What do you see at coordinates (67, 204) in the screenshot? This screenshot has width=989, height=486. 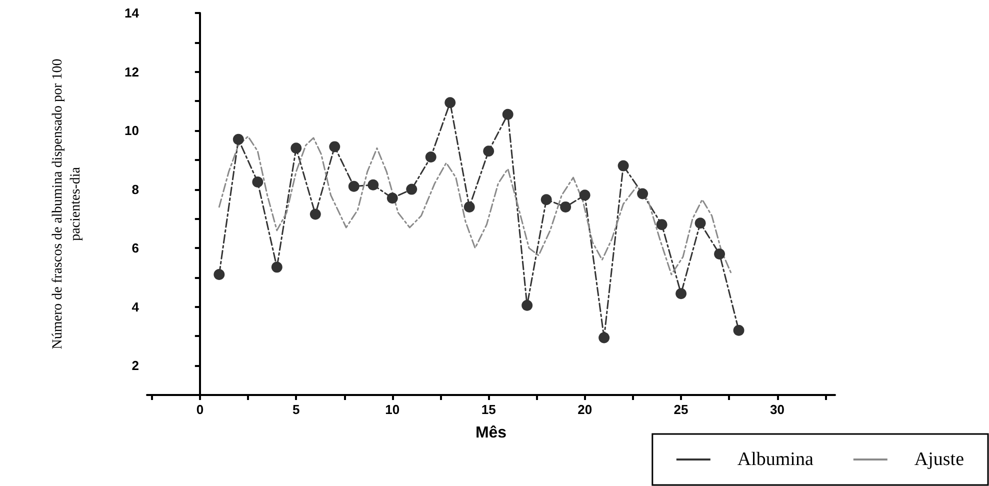 I see `y-axis-title: Número de frascos de albumina dispensado por 100 pacientes-dia` at bounding box center [67, 204].